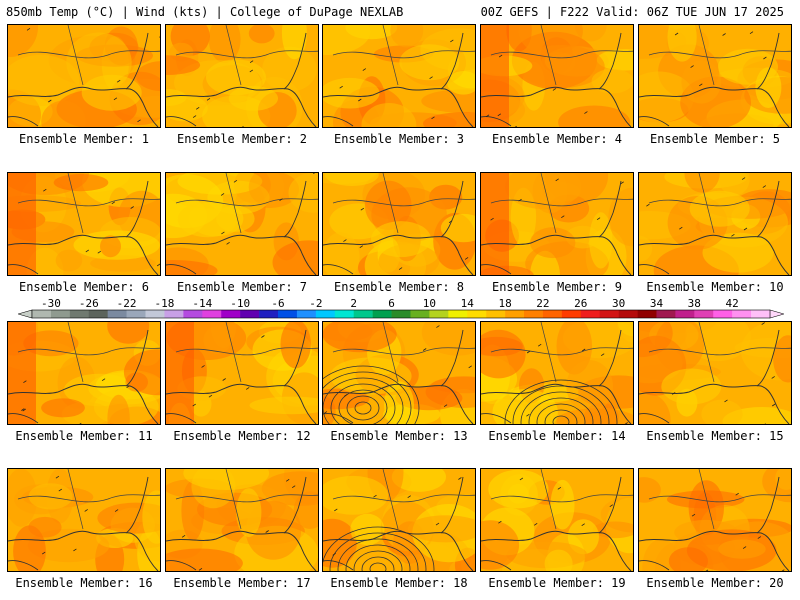 The height and width of the screenshot is (600, 800). What do you see at coordinates (657, 303) in the screenshot?
I see `colorbar-tick-label: 34` at bounding box center [657, 303].